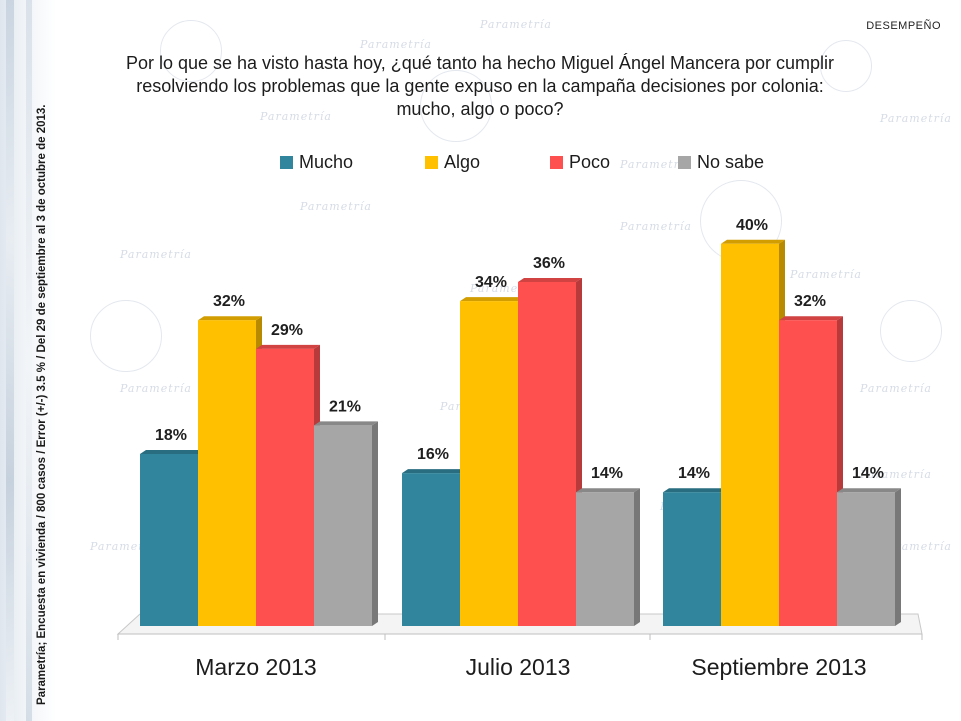 The height and width of the screenshot is (721, 961). I want to click on x-tick-label: Marzo 2013, so click(255, 667).